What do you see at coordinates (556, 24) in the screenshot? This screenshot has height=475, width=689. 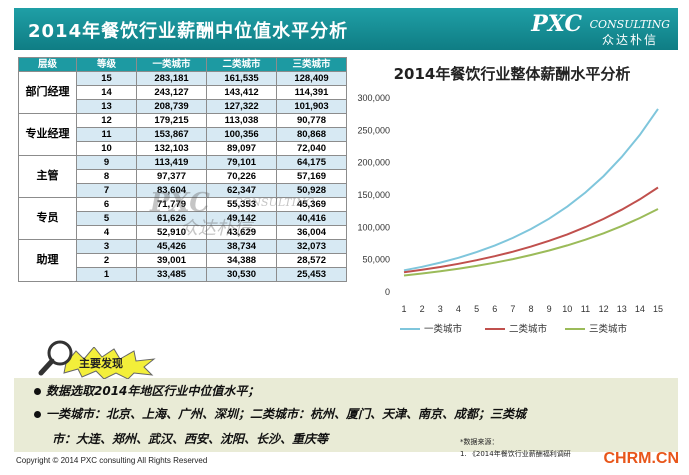 I see `logo-main-text: PXC` at bounding box center [556, 24].